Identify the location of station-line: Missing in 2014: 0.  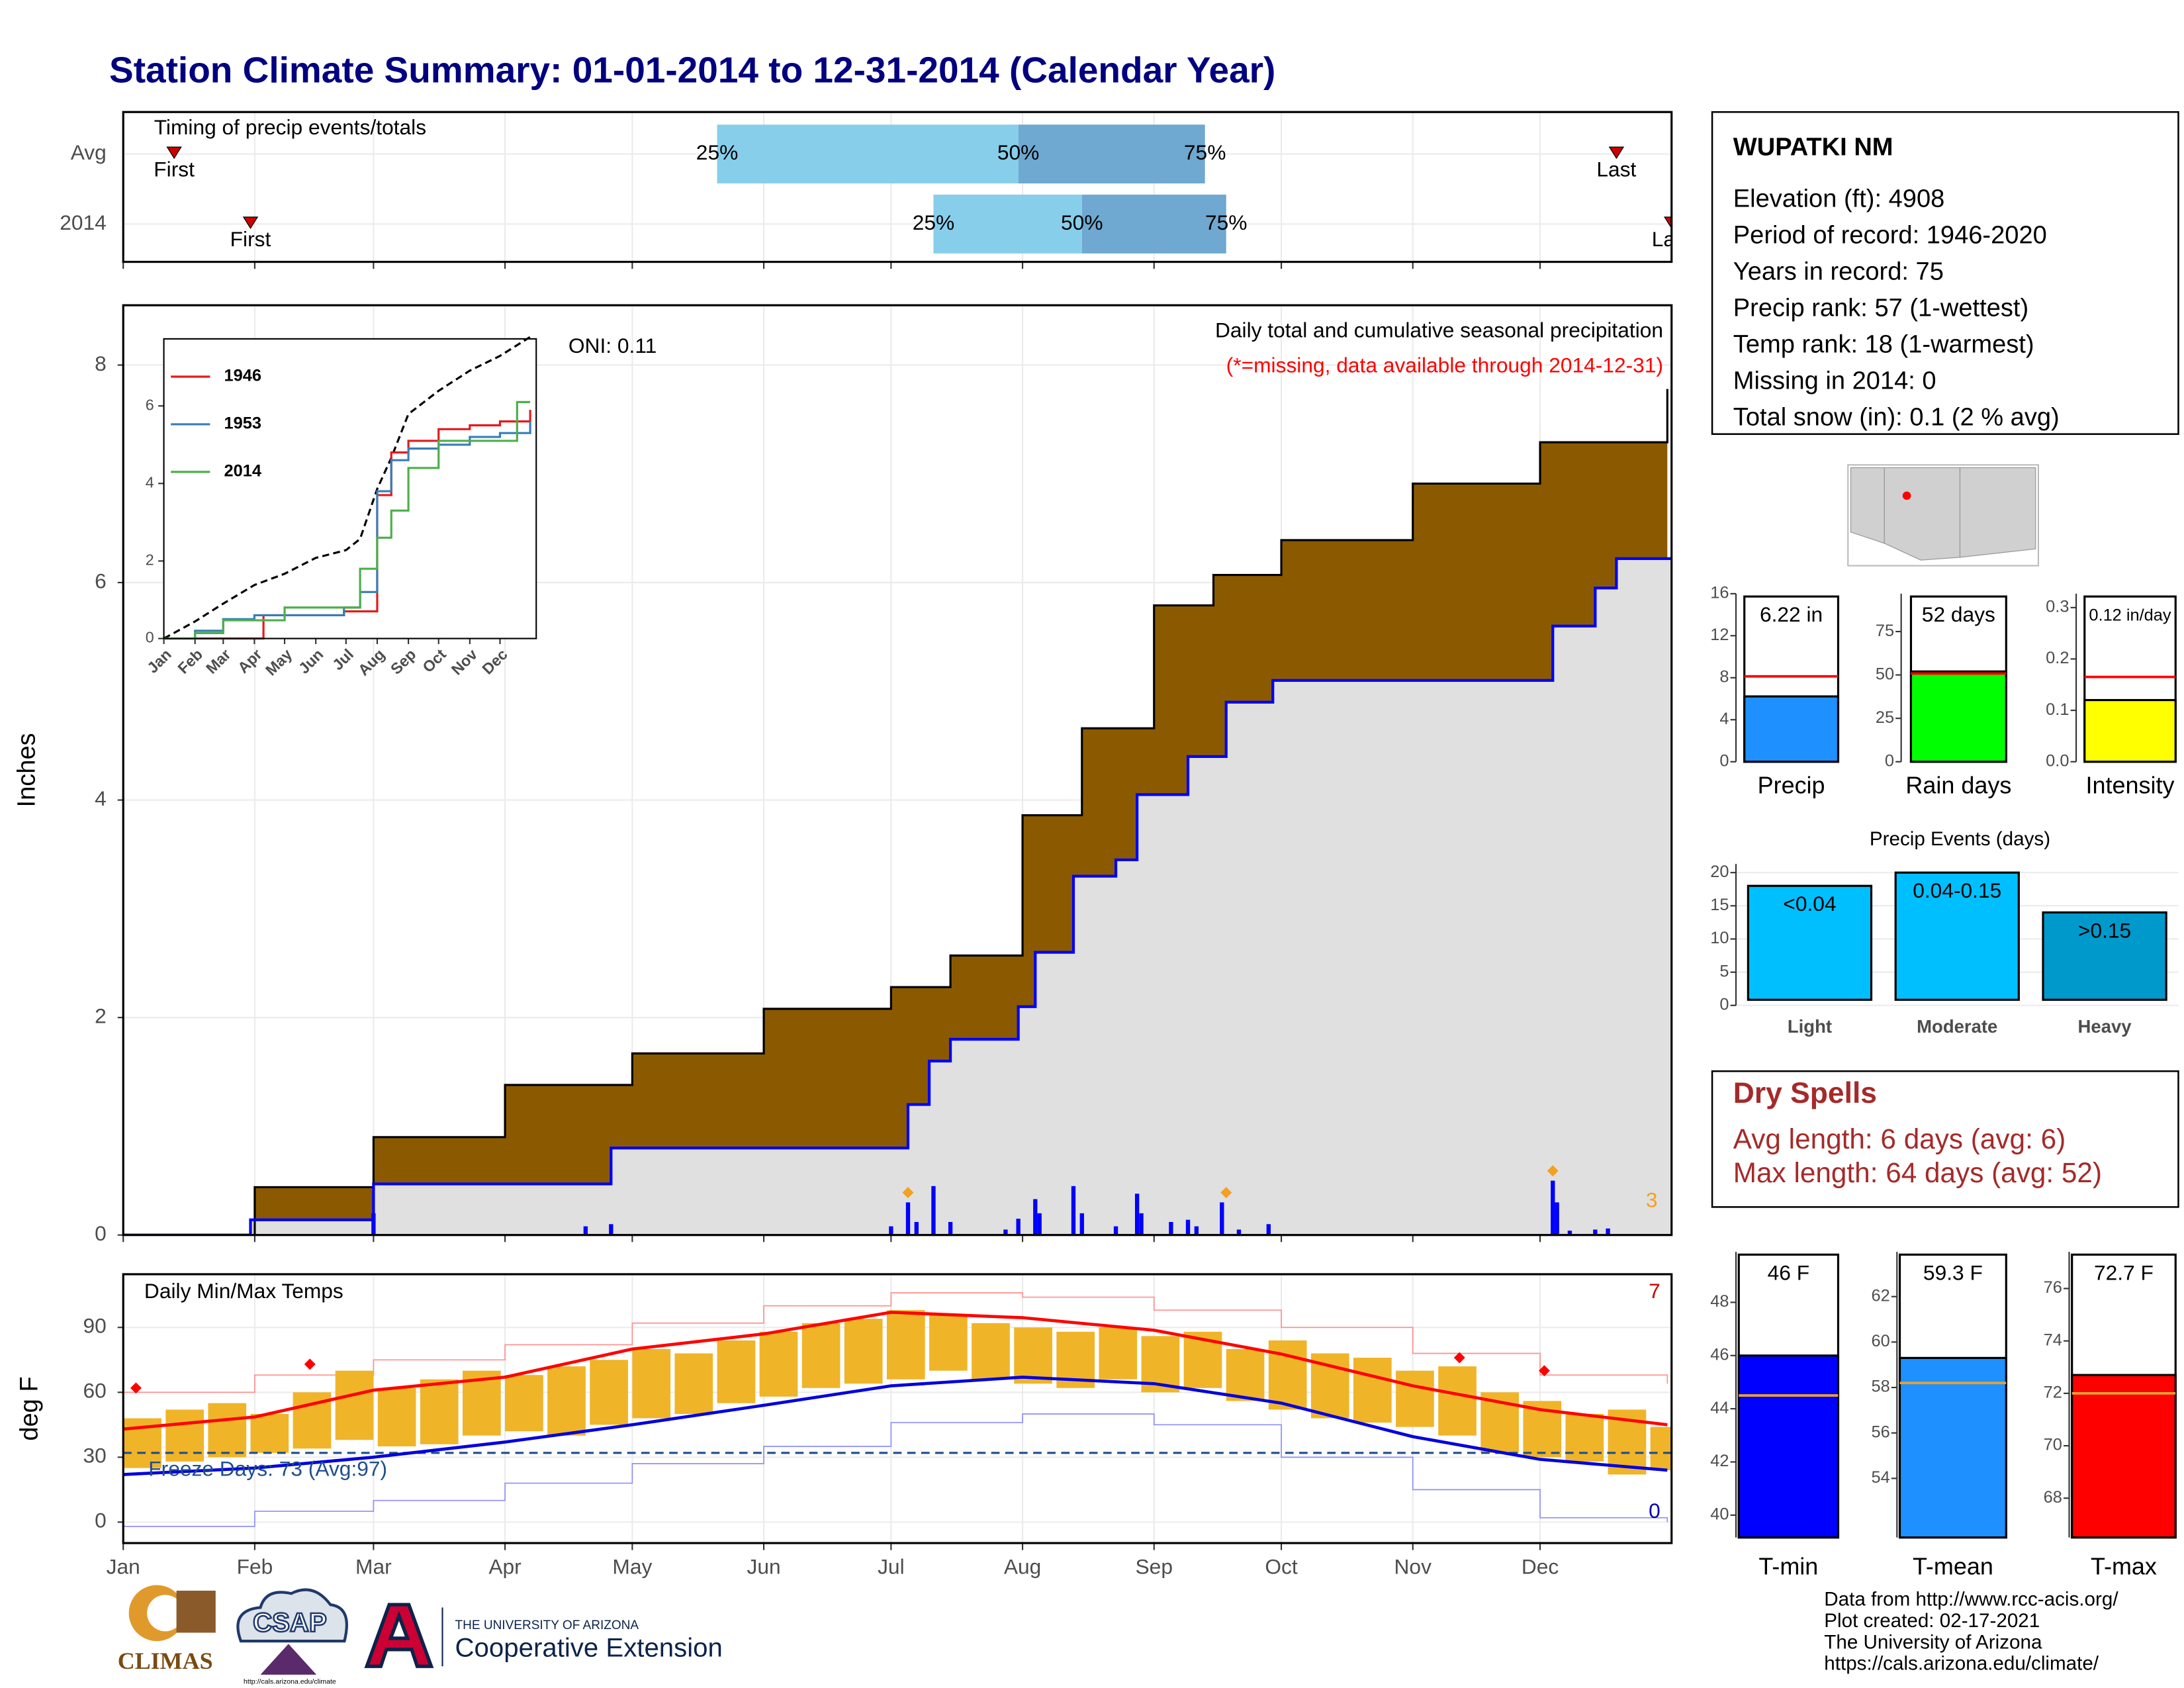
(1834, 381).